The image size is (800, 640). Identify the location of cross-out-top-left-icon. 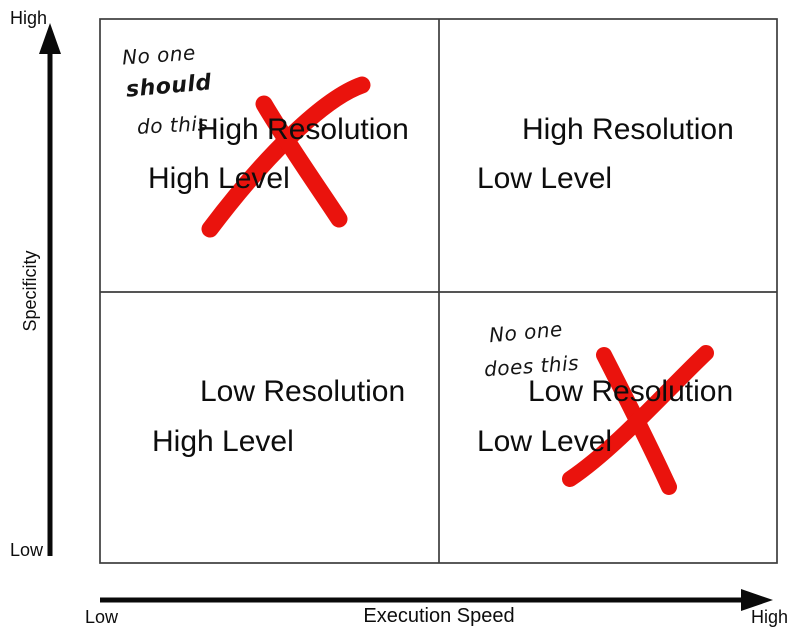
(286, 157).